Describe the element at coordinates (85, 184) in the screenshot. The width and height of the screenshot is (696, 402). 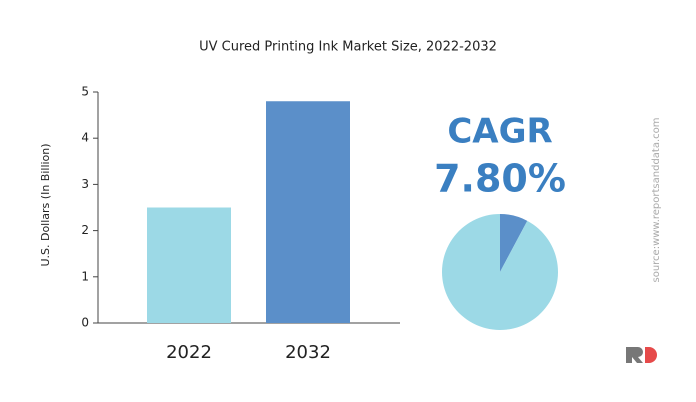
I see `y-tick-label: 3` at that location.